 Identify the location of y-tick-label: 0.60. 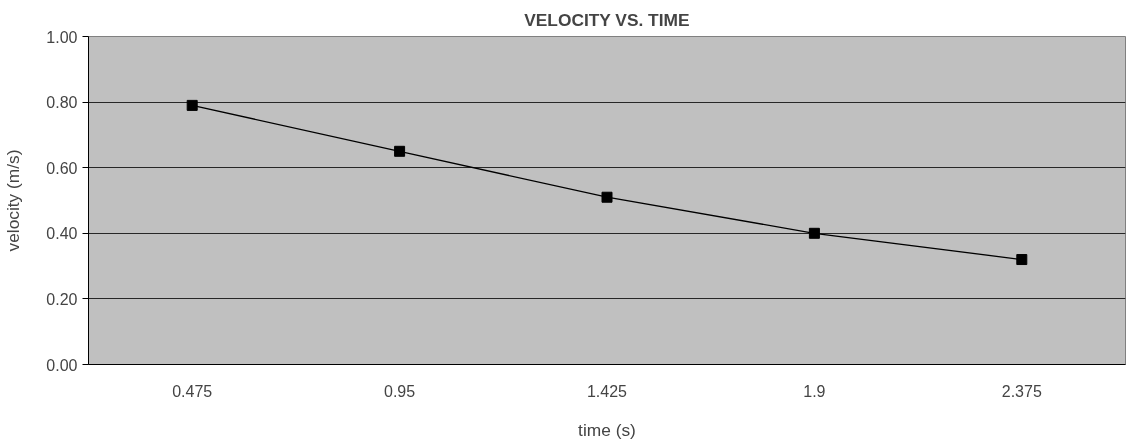
(62, 168).